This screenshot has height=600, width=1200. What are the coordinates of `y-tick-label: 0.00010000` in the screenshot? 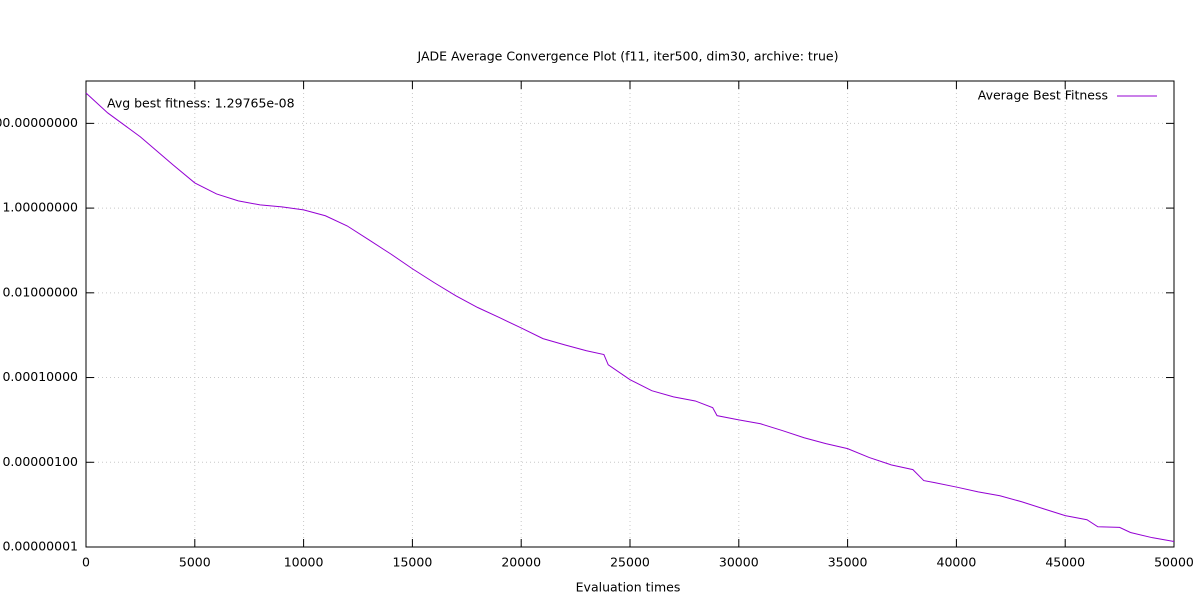 It's located at (40, 376).